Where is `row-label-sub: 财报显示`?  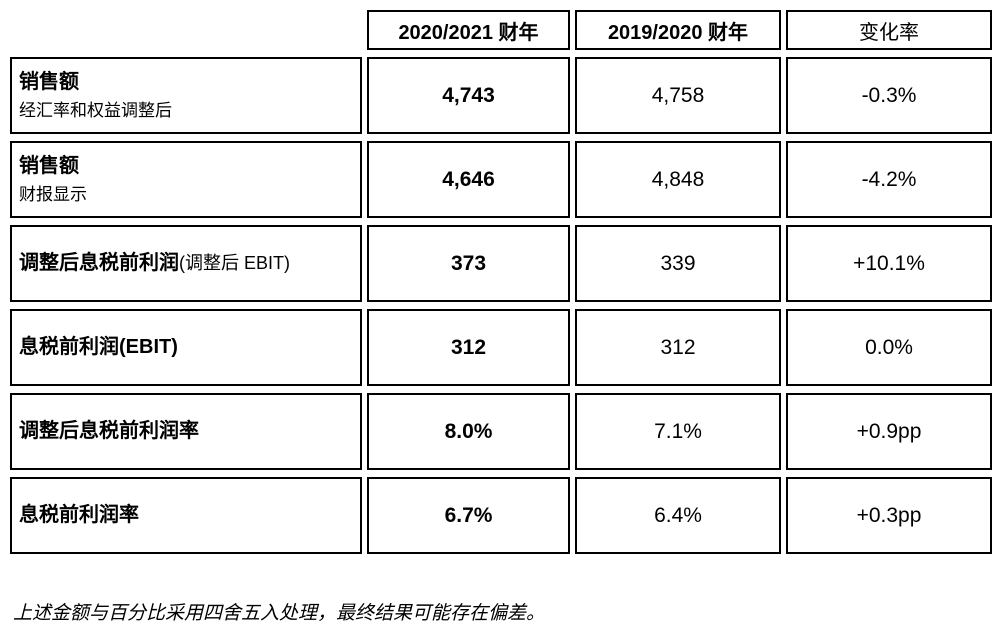 row-label-sub: 财报显示 is located at coordinates (53, 194).